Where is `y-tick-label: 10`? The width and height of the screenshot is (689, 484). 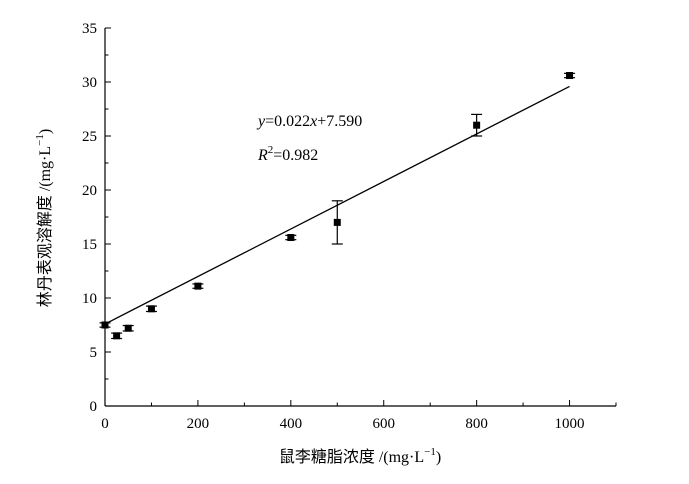
y-tick-label: 10 is located at coordinates (89, 299).